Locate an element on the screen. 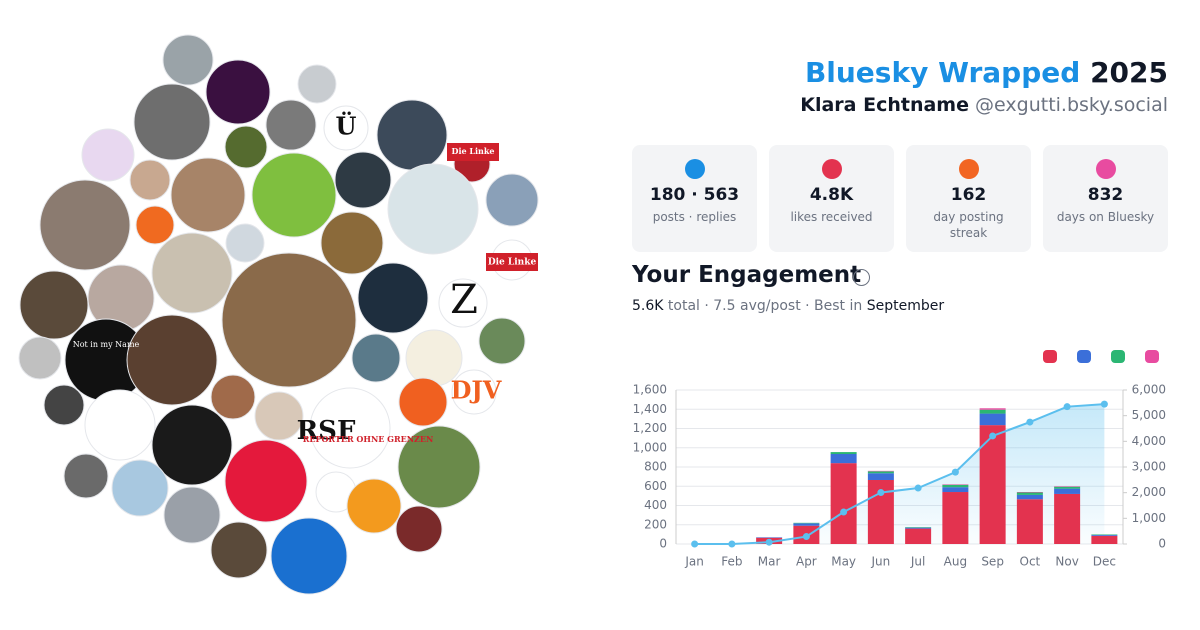 This screenshot has height=630, width=1200. stat-card: 832 days on Bluesky is located at coordinates (1105, 198).